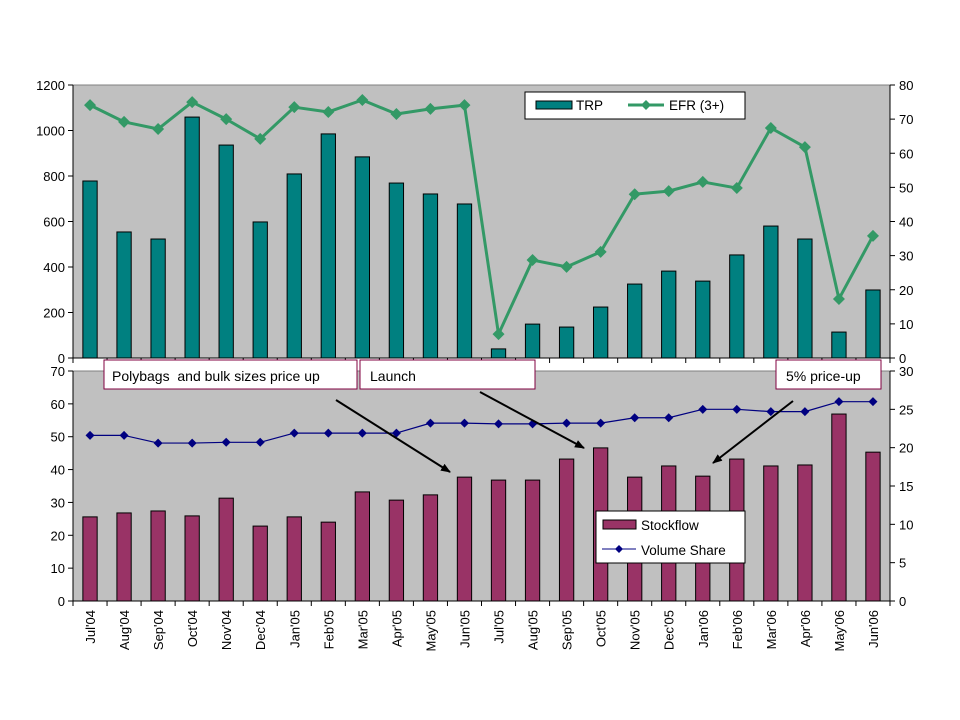 The width and height of the screenshot is (960, 720). I want to click on x-tick-label: Nov'04, so click(226, 630).